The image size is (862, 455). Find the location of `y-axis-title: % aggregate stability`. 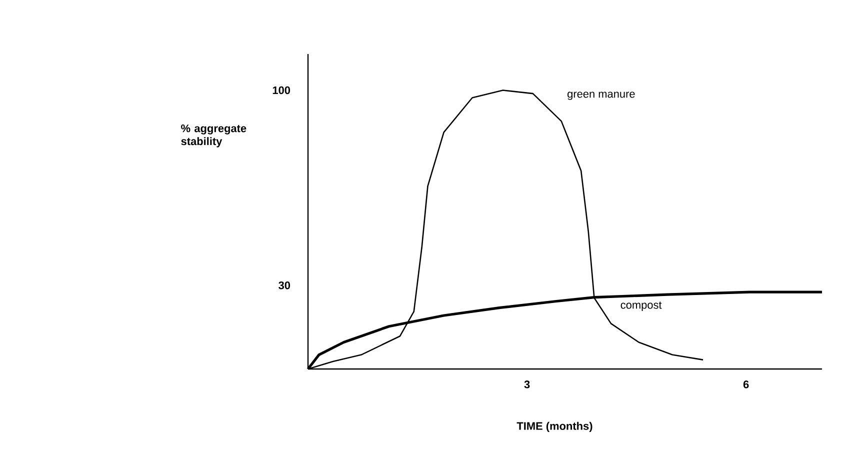

y-axis-title: % aggregate stability is located at coordinates (213, 136).